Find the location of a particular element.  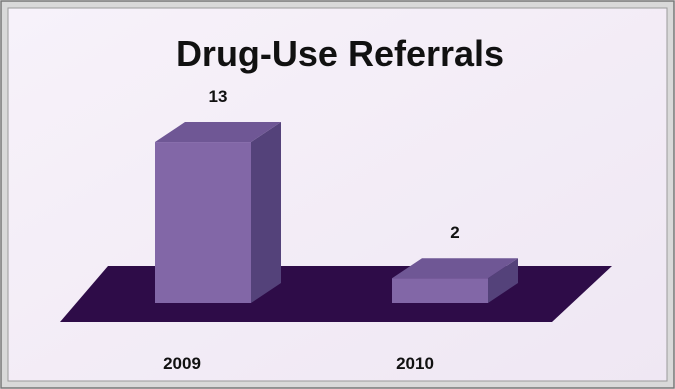

bar-2009 is located at coordinates (218, 212).